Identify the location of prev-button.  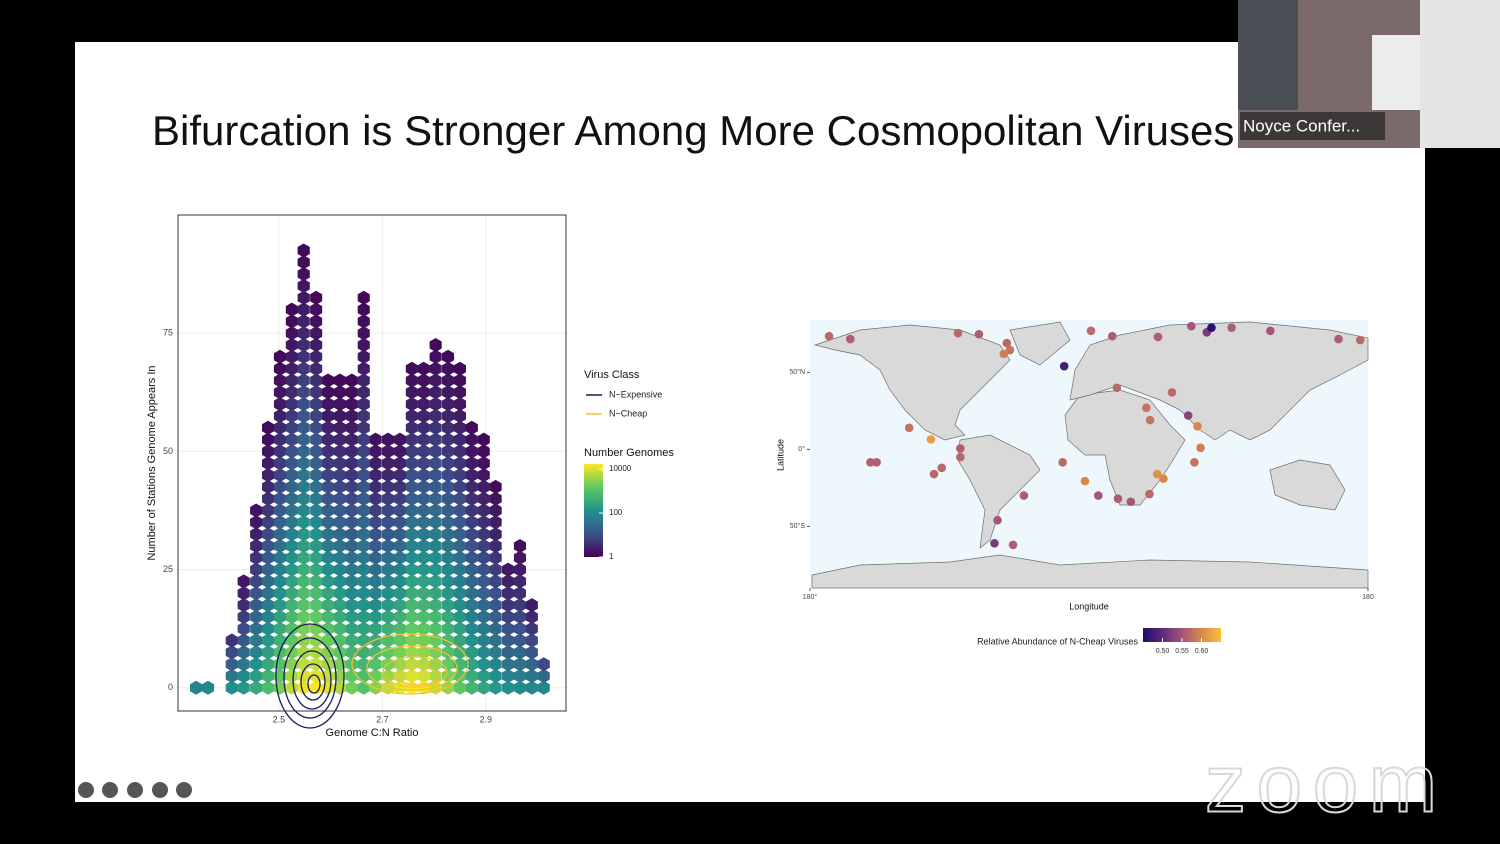
(86, 790).